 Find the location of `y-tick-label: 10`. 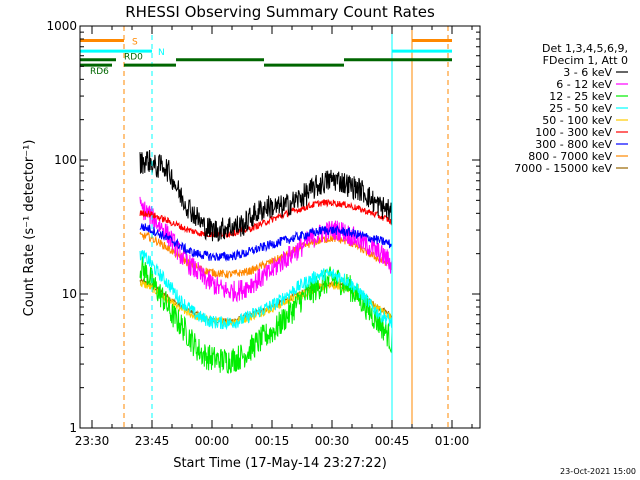

y-tick-label: 10 is located at coordinates (69, 294).